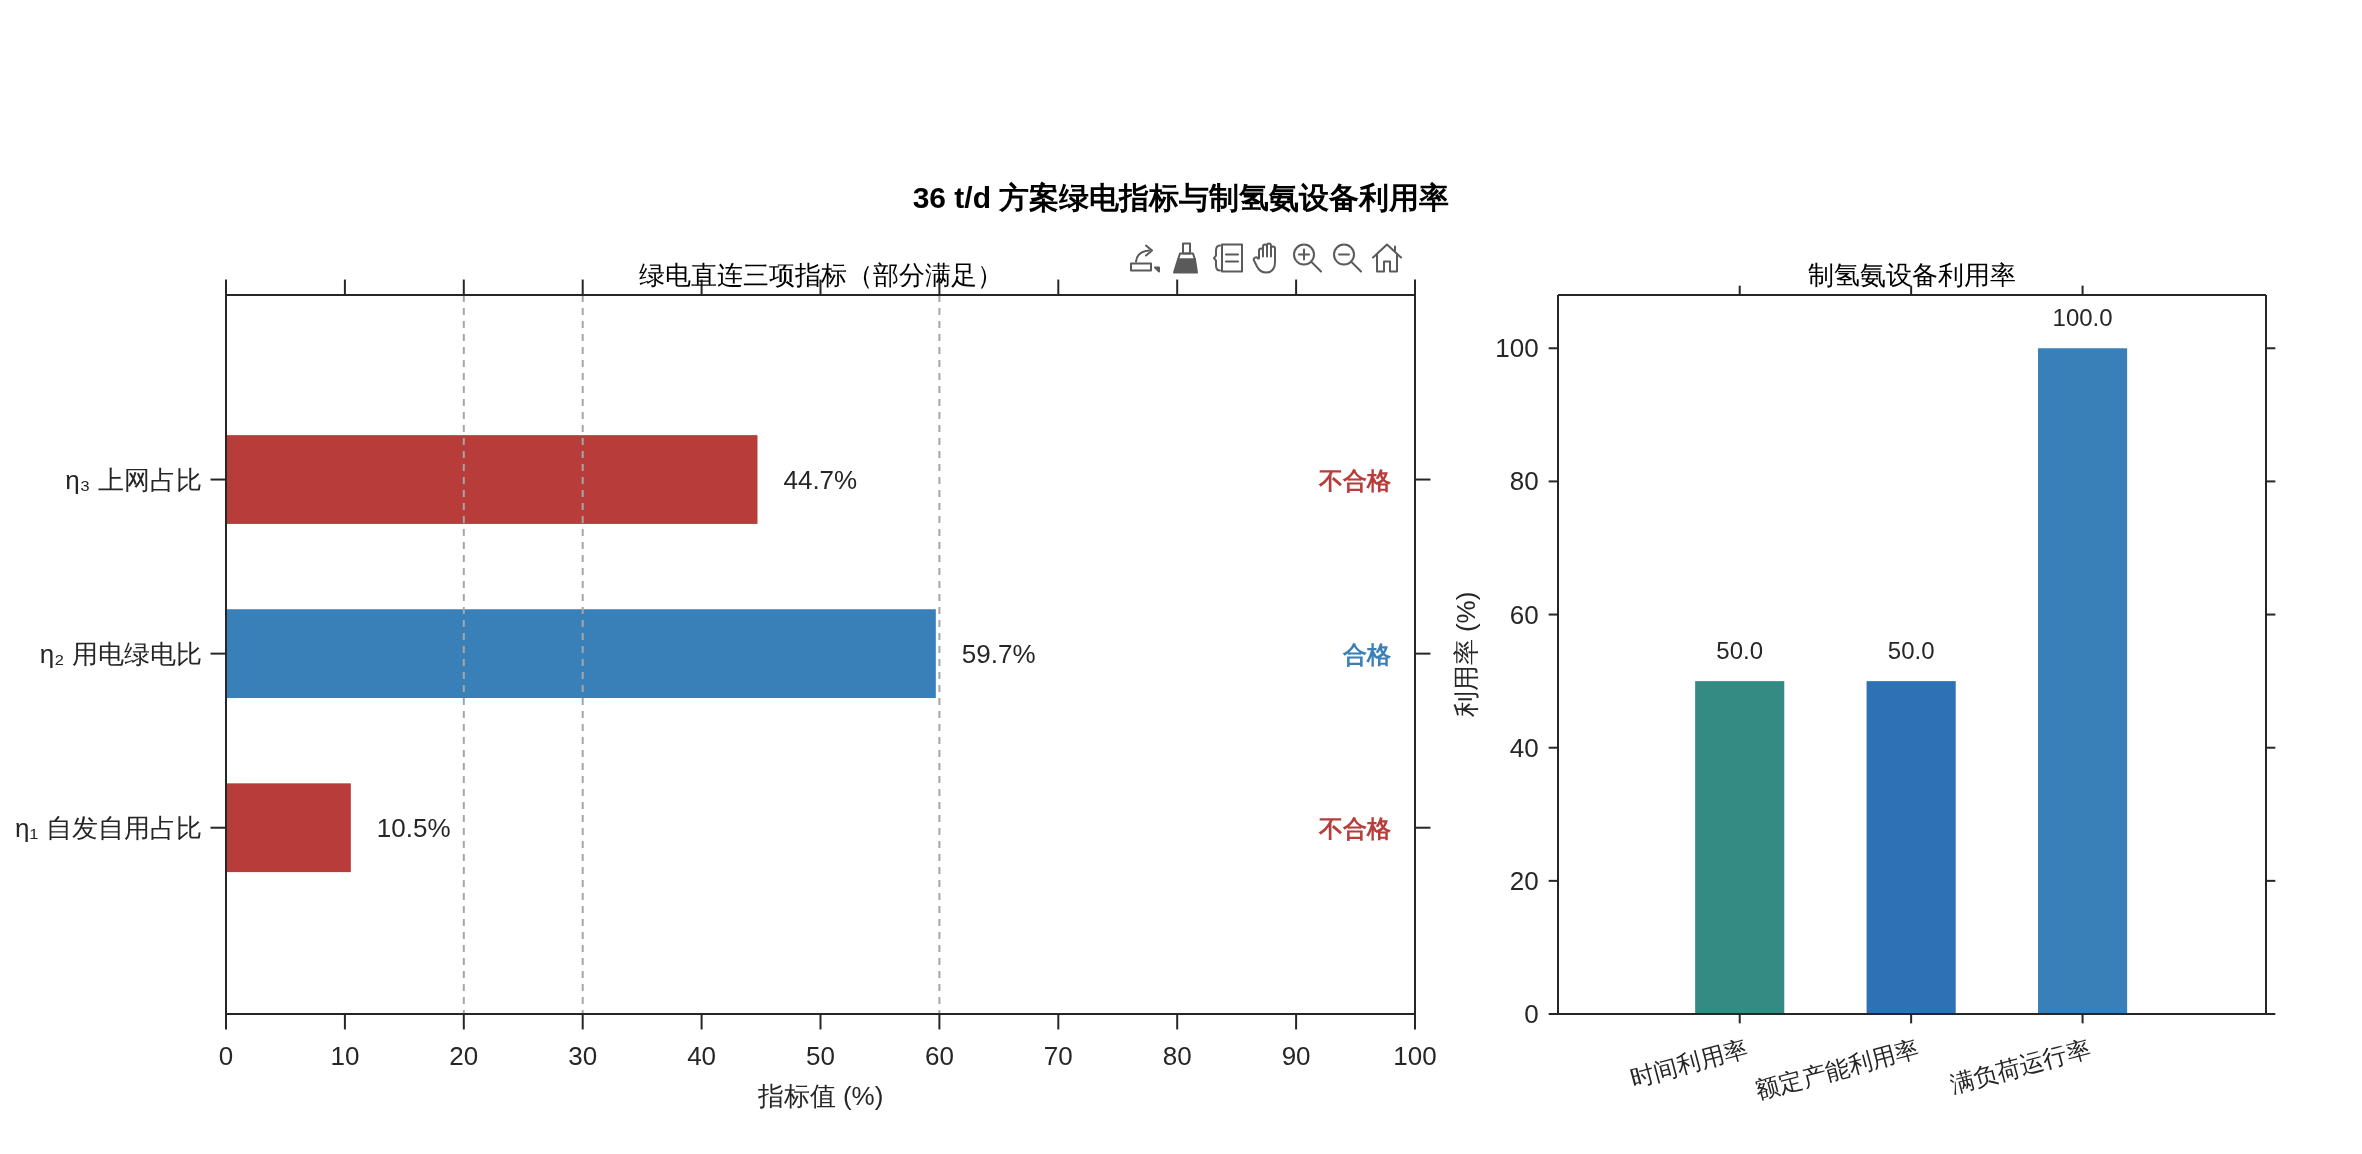 The height and width of the screenshot is (1154, 2362). Describe the element at coordinates (820, 1056) in the screenshot. I see `x-tick-label: 50` at that location.